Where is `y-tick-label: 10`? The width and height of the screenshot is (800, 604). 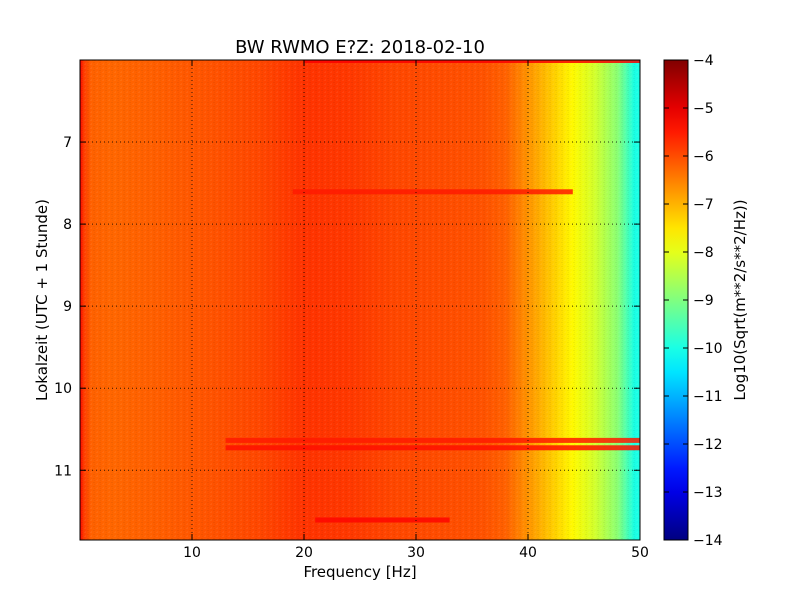 y-tick-label: 10 is located at coordinates (63, 389).